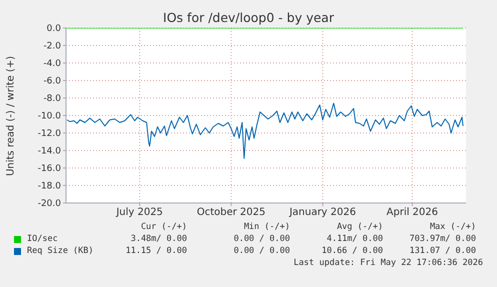 The image size is (497, 287). What do you see at coordinates (50, 204) in the screenshot?
I see `y-tick-label: -20.0` at bounding box center [50, 204].